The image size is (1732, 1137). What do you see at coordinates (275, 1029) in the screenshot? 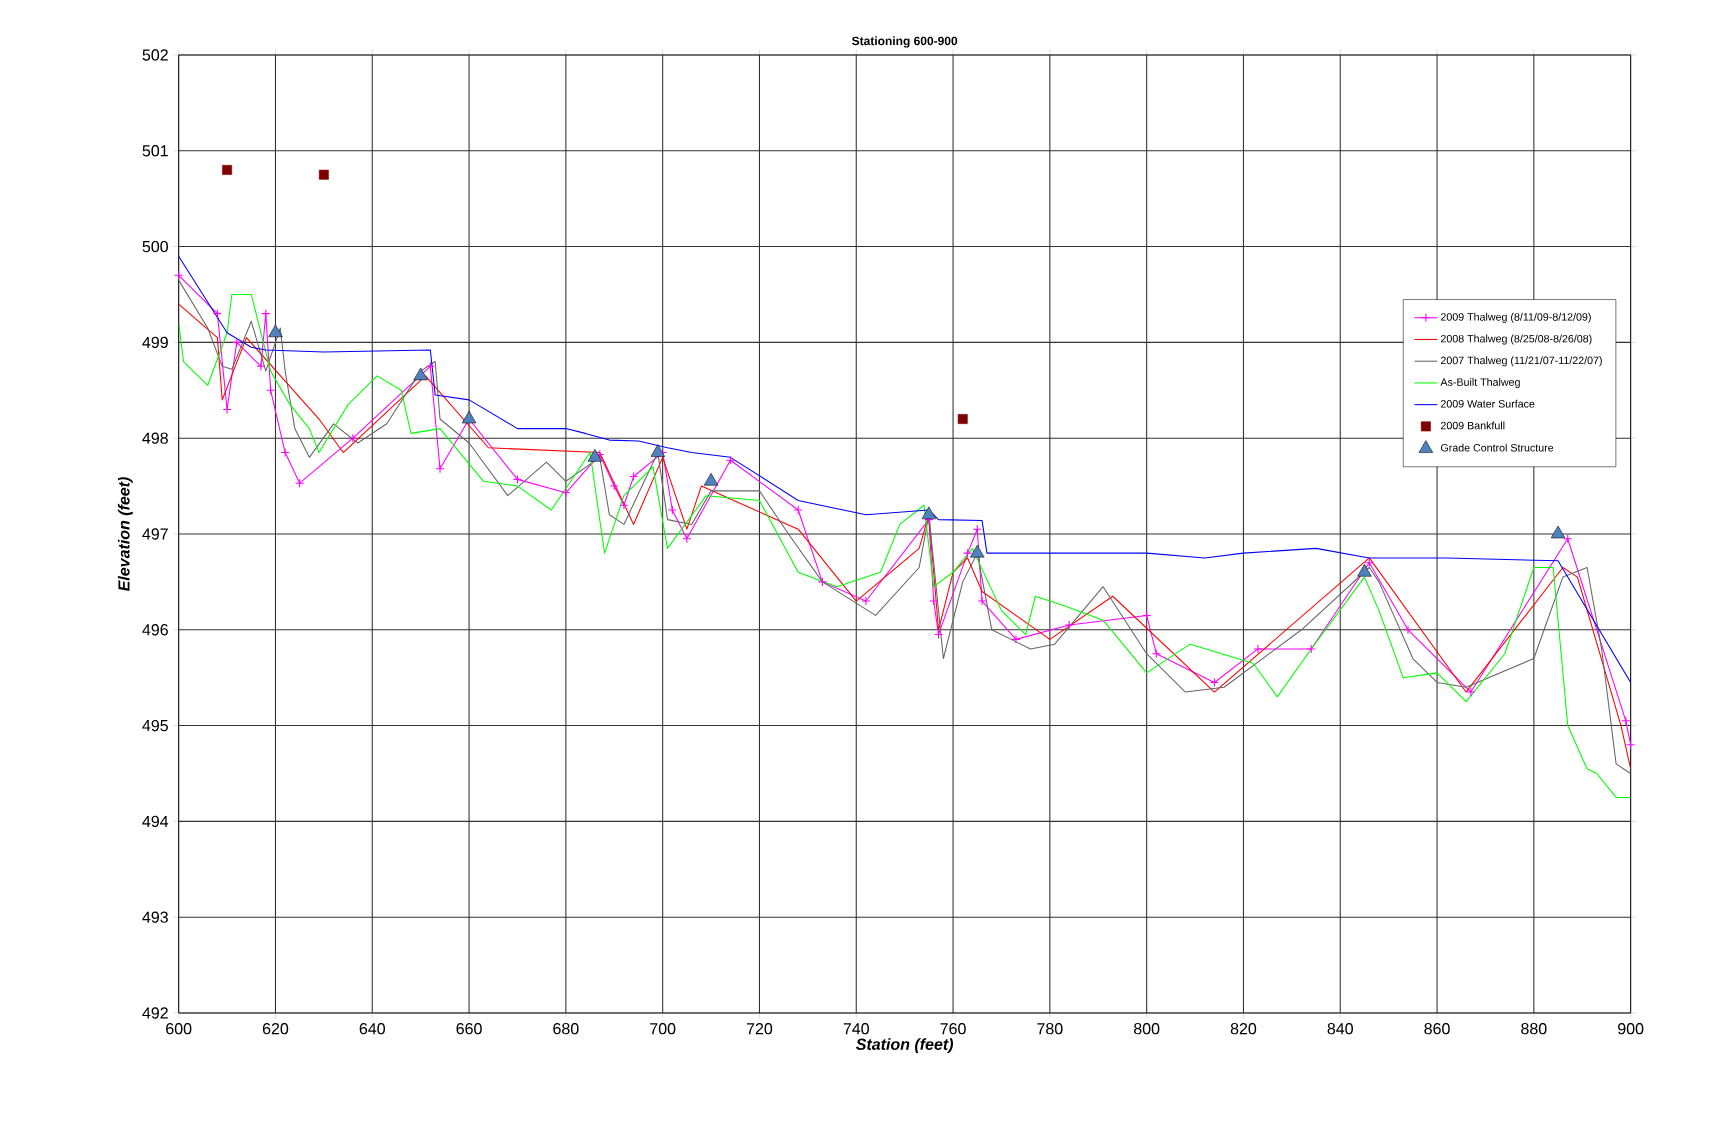
I see `x-tick-label: 620` at bounding box center [275, 1029].